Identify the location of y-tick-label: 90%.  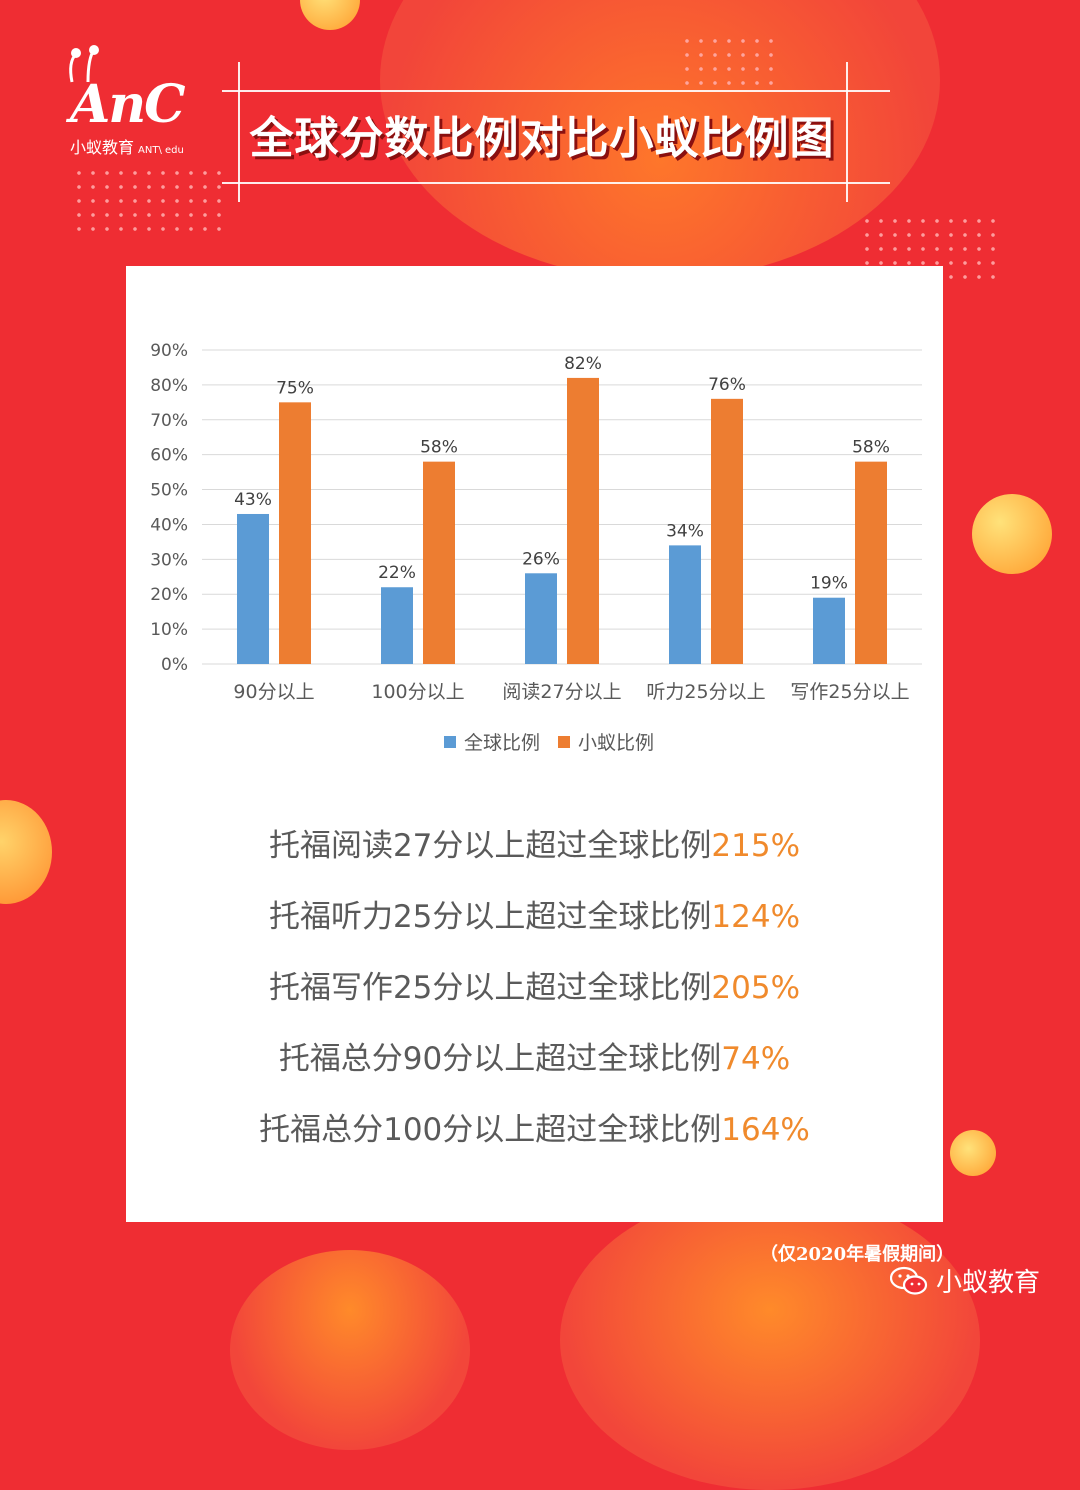
(169, 351).